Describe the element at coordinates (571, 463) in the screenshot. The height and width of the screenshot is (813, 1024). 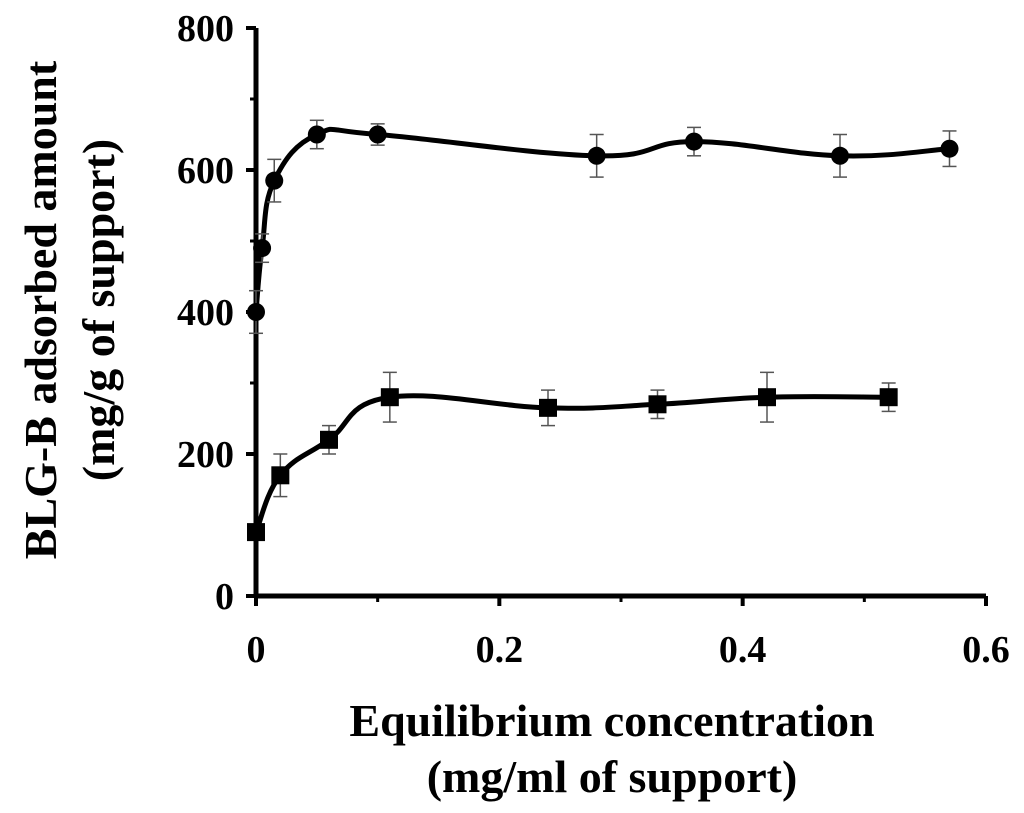
I see `series-line-square` at that location.